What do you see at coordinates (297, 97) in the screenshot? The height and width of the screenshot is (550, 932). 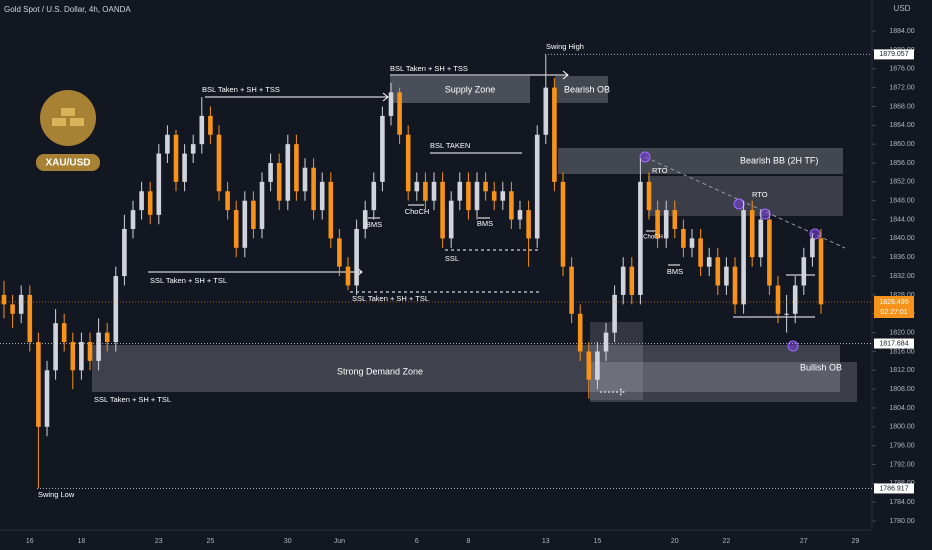 I see `arrow` at bounding box center [297, 97].